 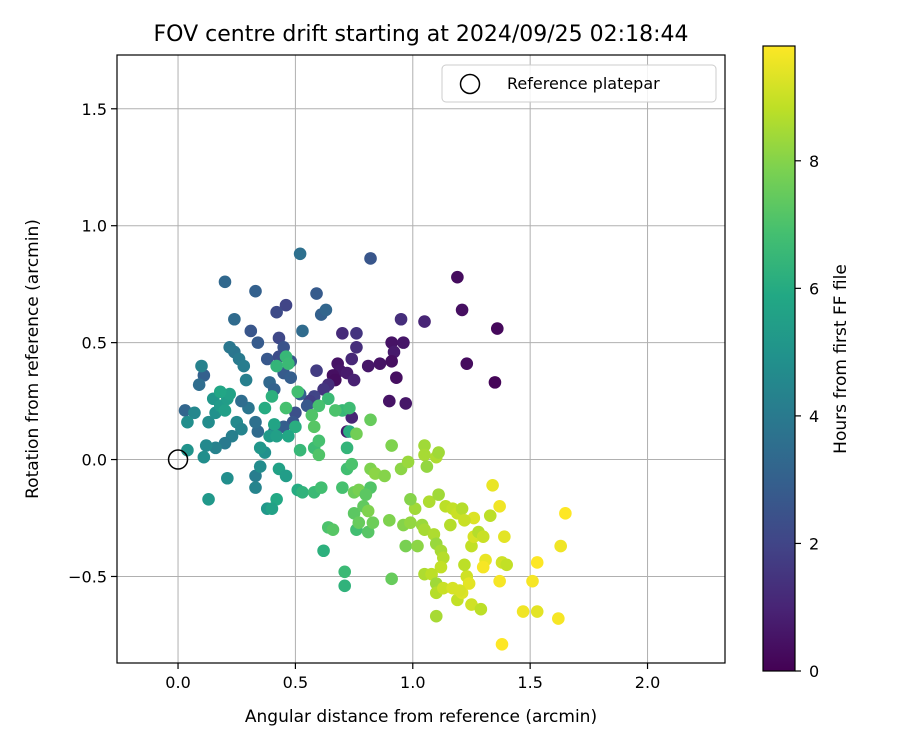 What do you see at coordinates (814, 416) in the screenshot?
I see `colorbar-tick-label: 4` at bounding box center [814, 416].